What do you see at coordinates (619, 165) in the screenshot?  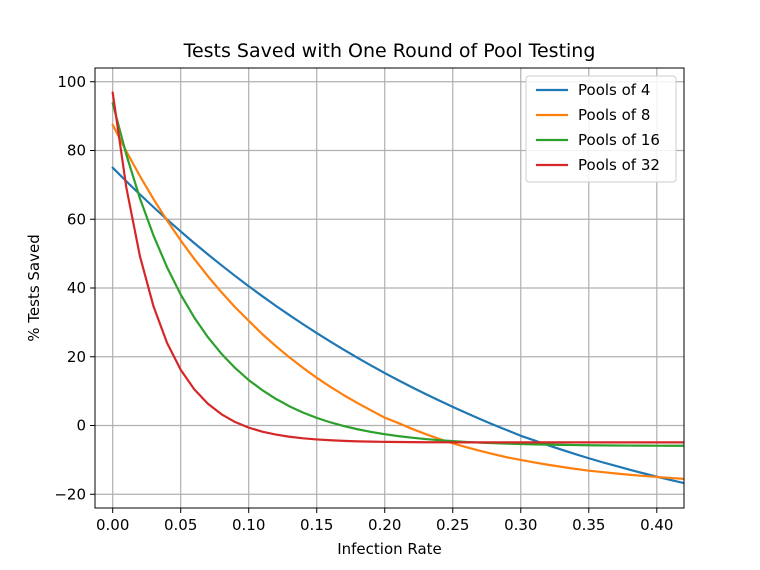 I see `legend-label: Pools of 32` at bounding box center [619, 165].